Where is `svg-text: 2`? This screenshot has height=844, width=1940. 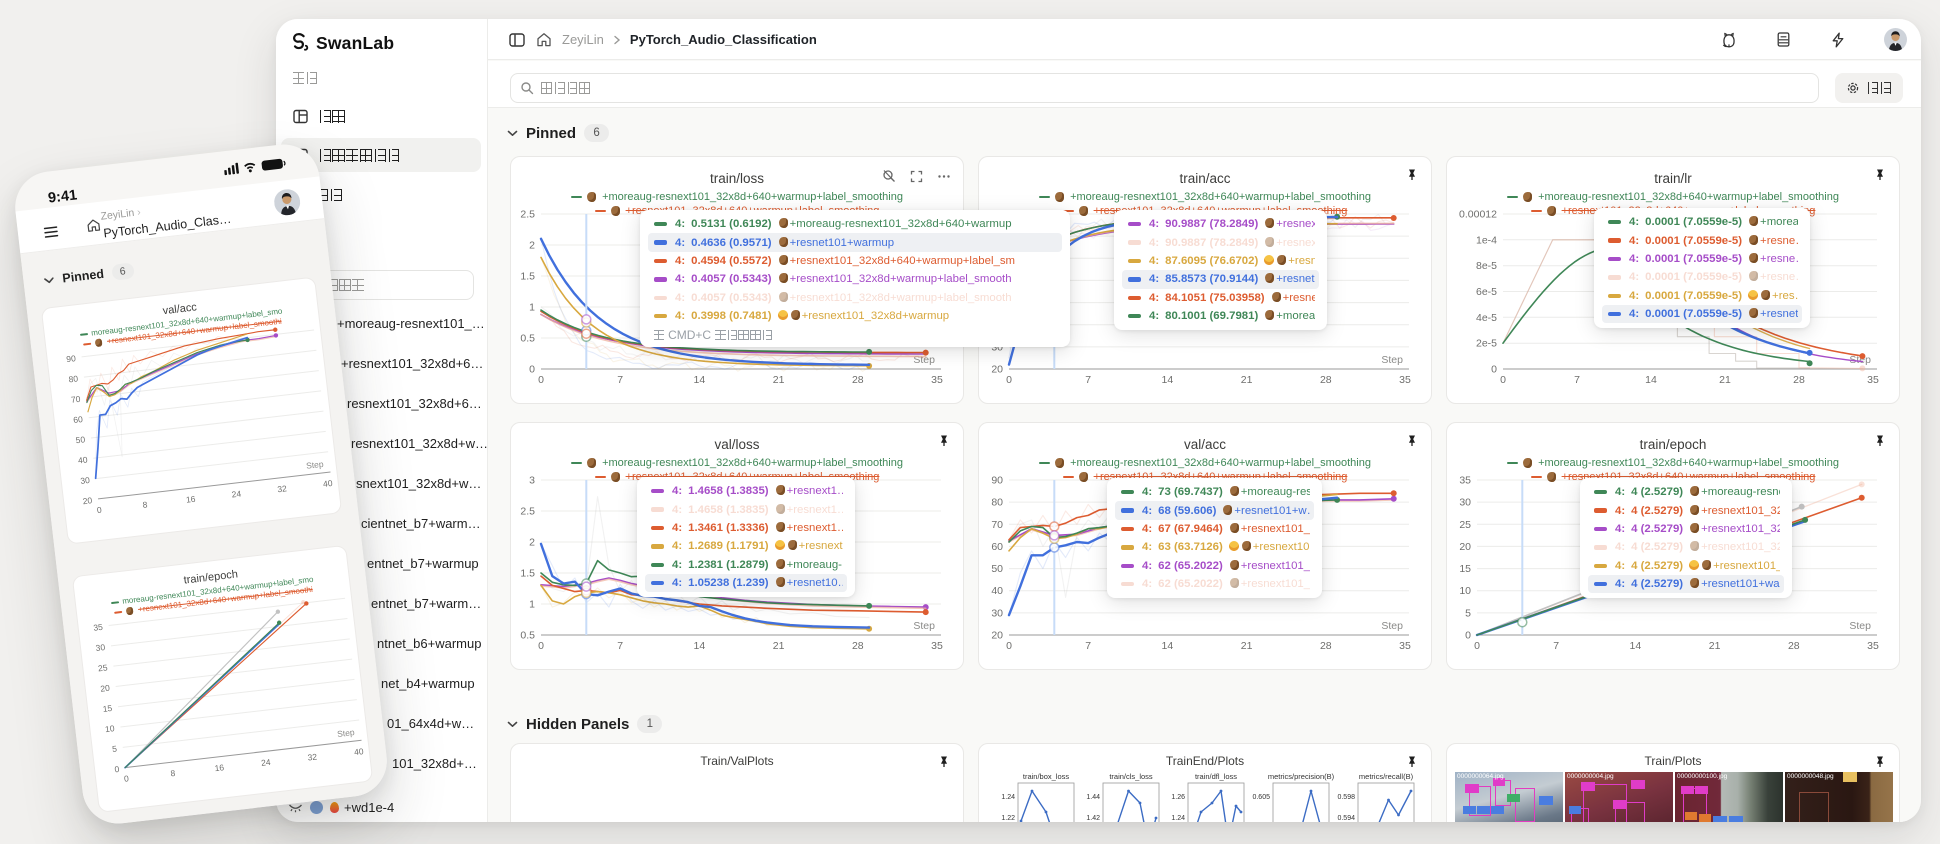
svg-text: 2 is located at coordinates (532, 246).